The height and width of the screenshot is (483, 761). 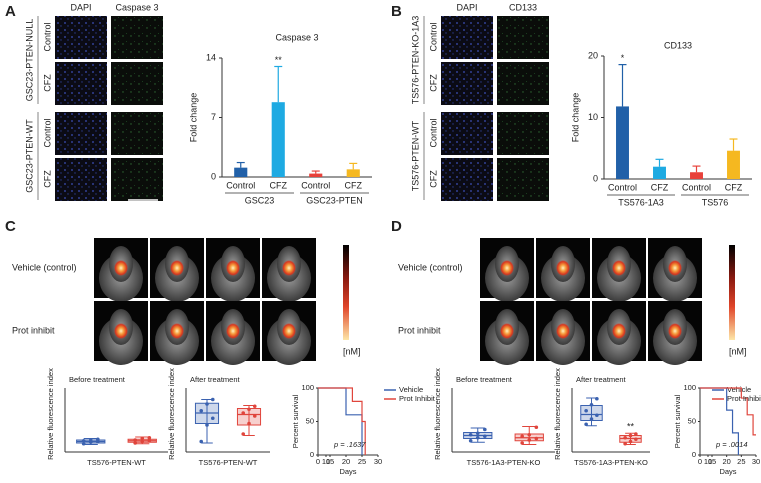 I want to click on row-label: Prot inhibit, so click(x=419, y=330).